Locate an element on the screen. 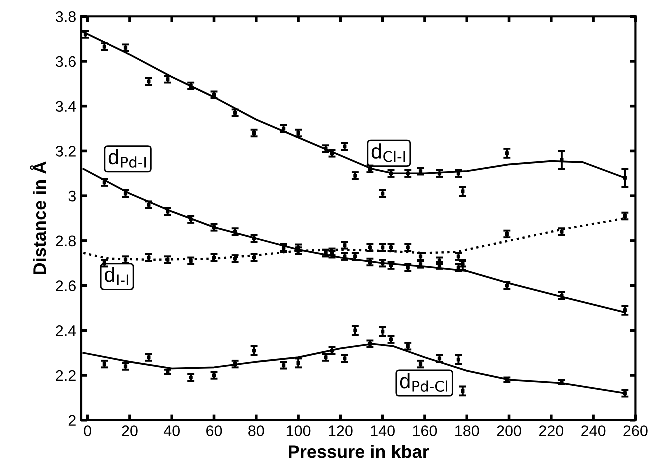 This screenshot has width=652, height=475. y-tick-label: 3.4 is located at coordinates (66, 106).